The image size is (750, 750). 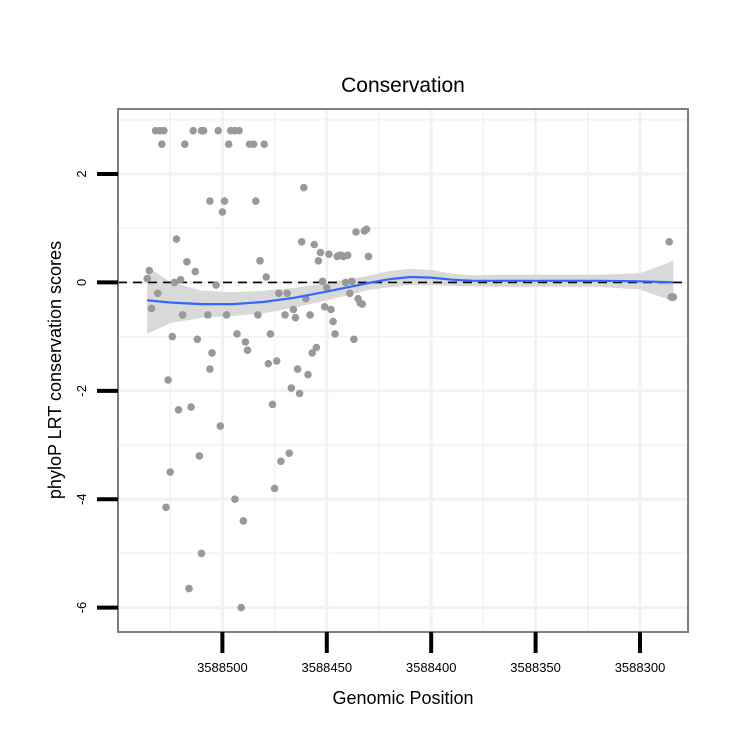 I want to click on y-tick-label: -2, so click(x=81, y=391).